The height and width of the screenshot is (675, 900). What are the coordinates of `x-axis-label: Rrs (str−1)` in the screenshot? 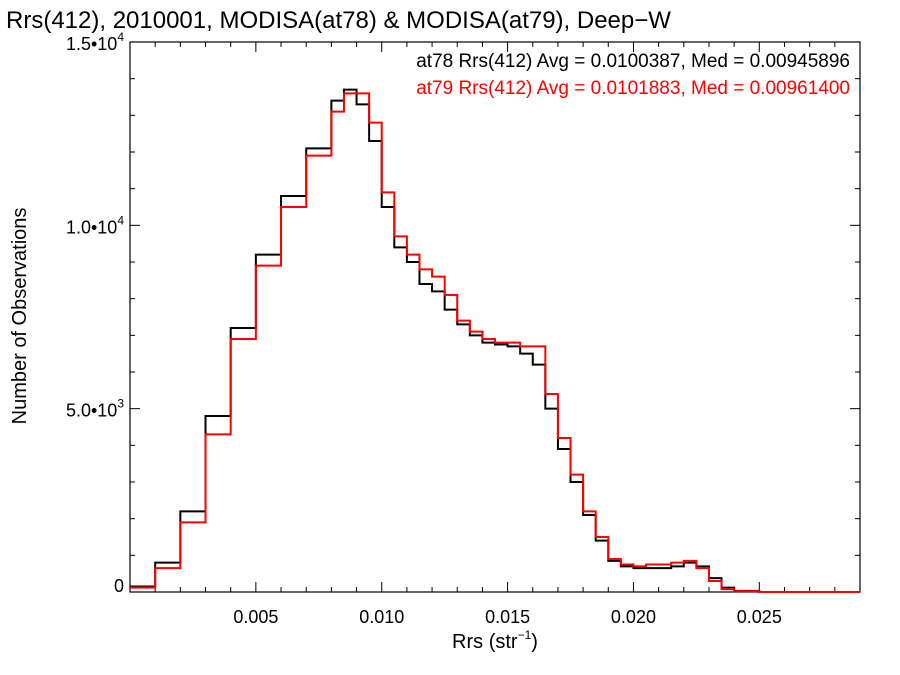 It's located at (495, 640).